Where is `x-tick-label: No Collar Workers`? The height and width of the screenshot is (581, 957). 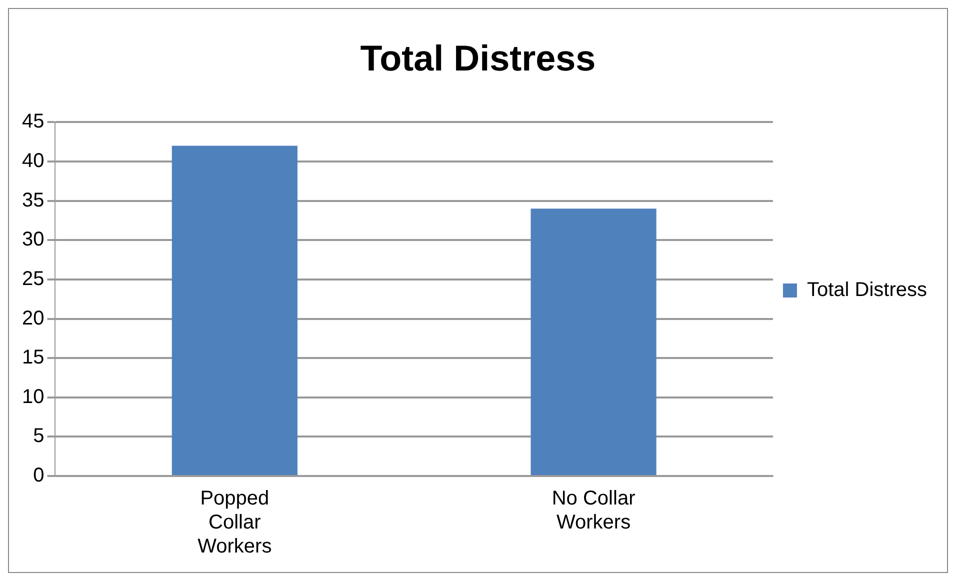 x-tick-label: No Collar Workers is located at coordinates (594, 511).